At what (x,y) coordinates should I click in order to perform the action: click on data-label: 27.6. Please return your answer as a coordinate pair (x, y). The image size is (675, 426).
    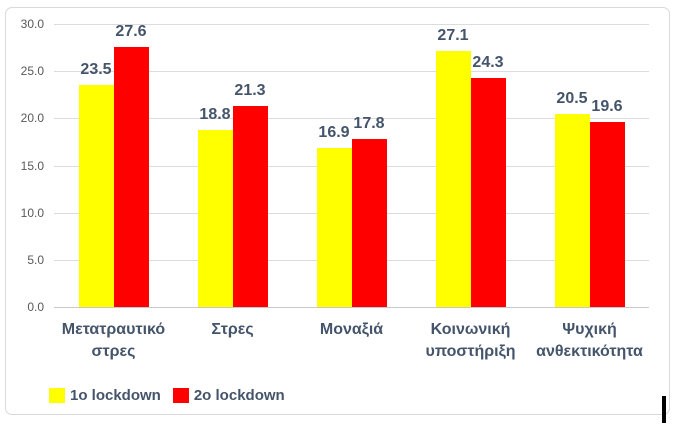
    Looking at the image, I should click on (131, 31).